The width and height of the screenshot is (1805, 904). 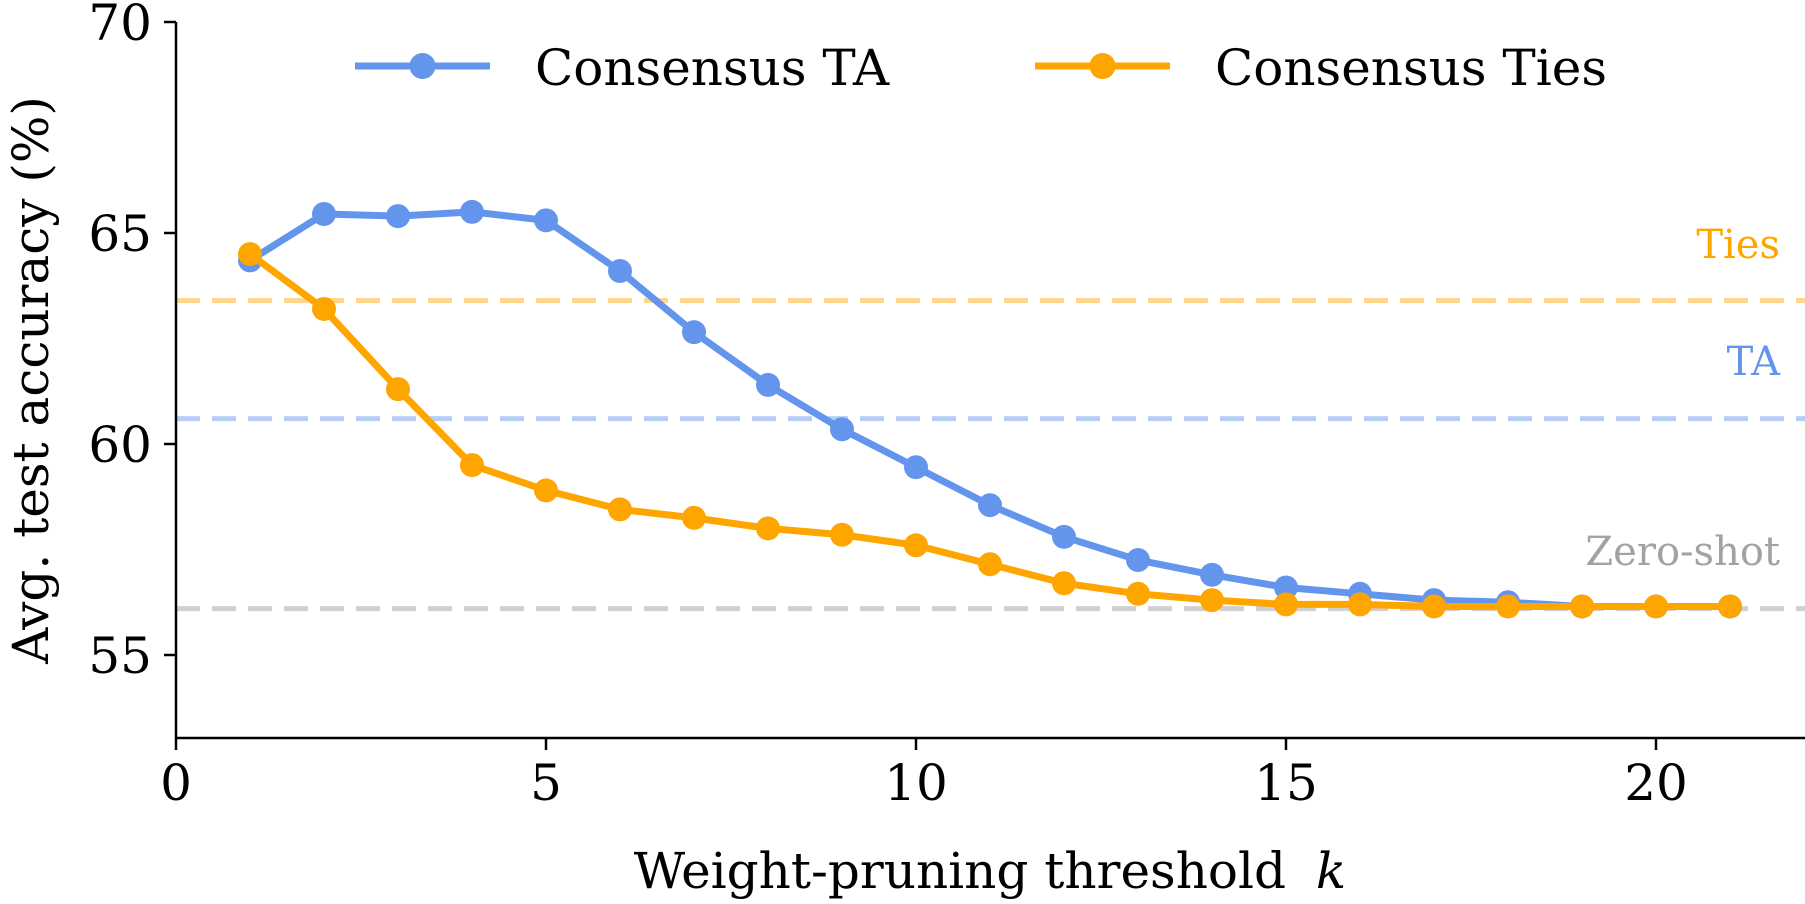 What do you see at coordinates (120, 234) in the screenshot?
I see `y-tick-label: 65` at bounding box center [120, 234].